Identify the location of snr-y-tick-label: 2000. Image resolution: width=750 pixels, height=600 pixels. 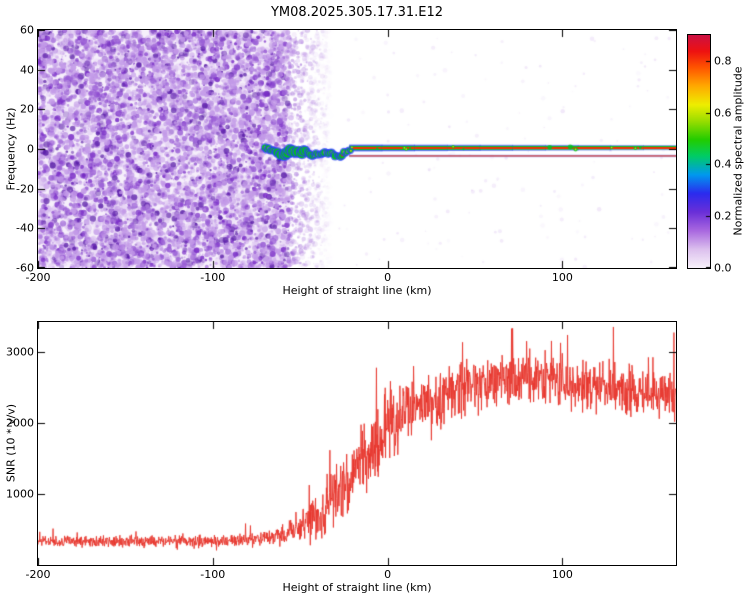
(20, 423).